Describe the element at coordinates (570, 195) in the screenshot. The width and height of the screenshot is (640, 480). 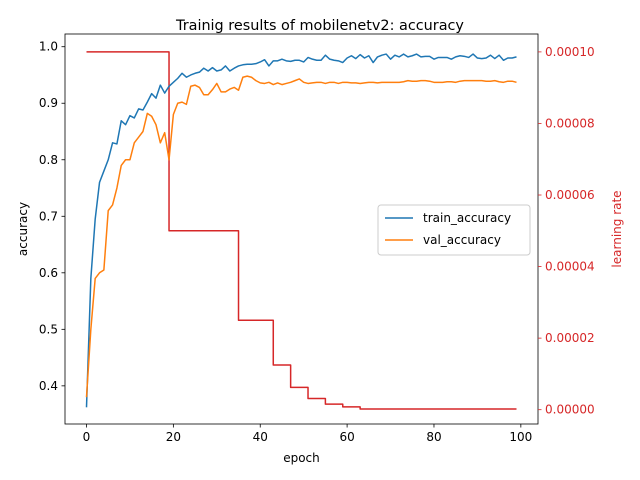
I see `y2-tick-label: 0.00006` at that location.